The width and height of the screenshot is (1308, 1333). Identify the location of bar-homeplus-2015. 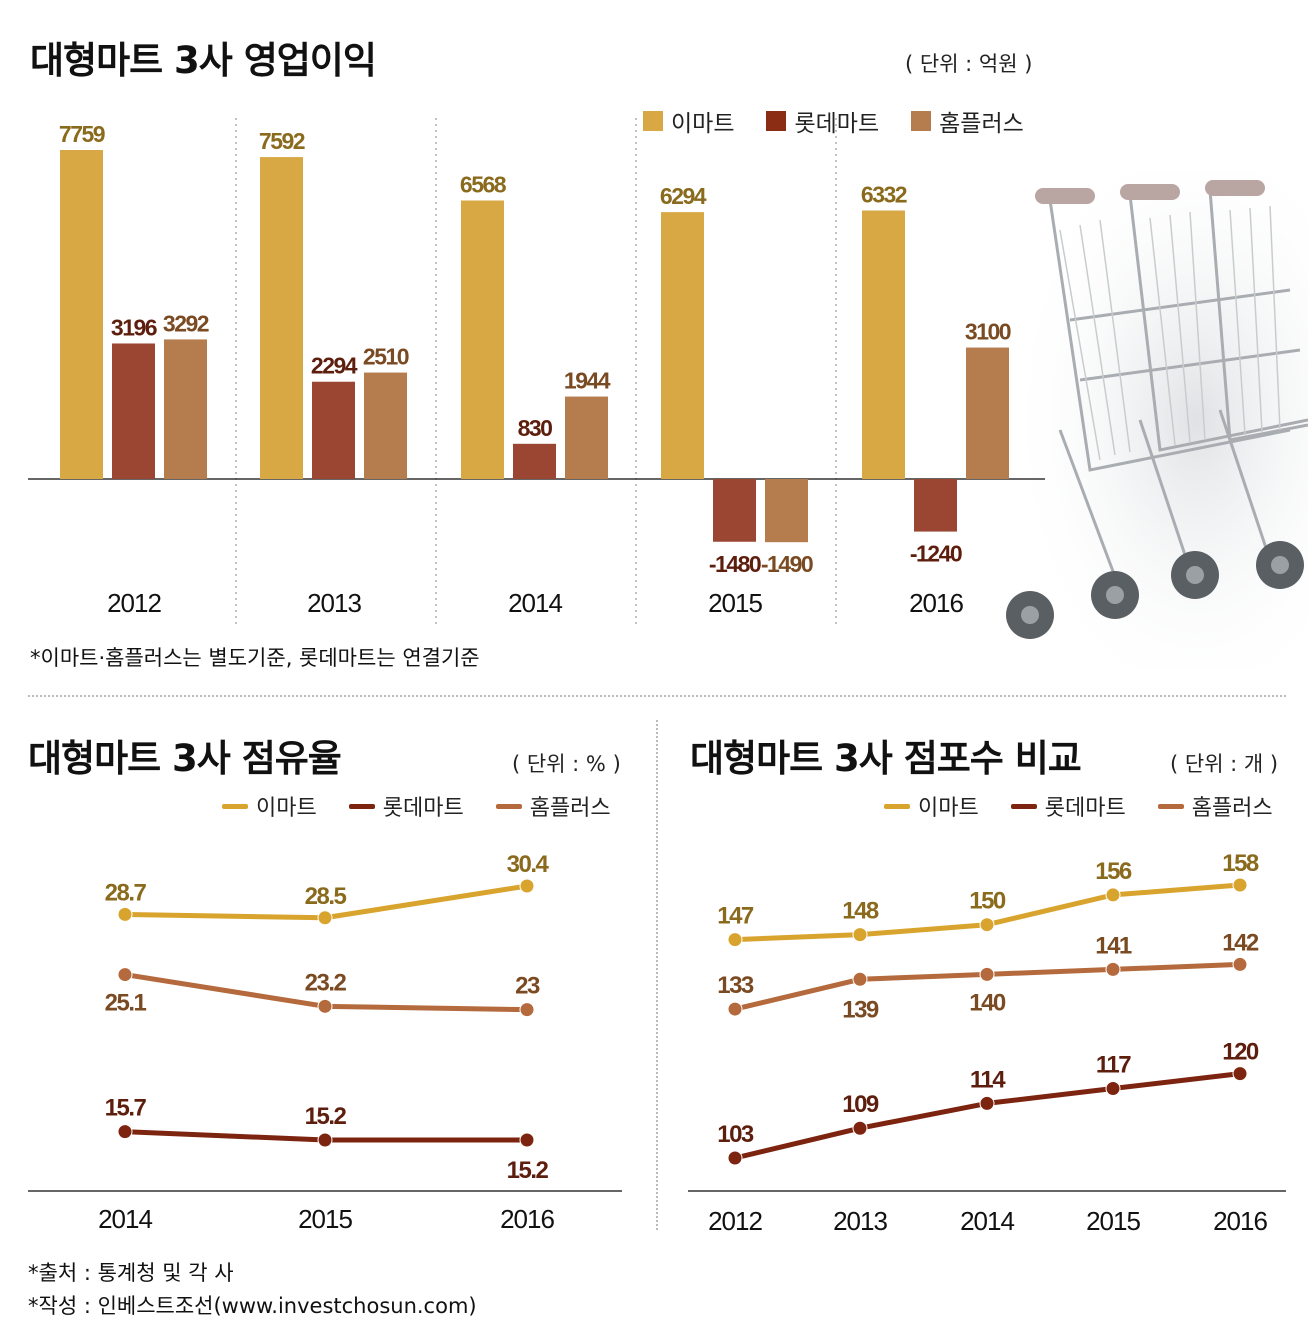
(786, 511).